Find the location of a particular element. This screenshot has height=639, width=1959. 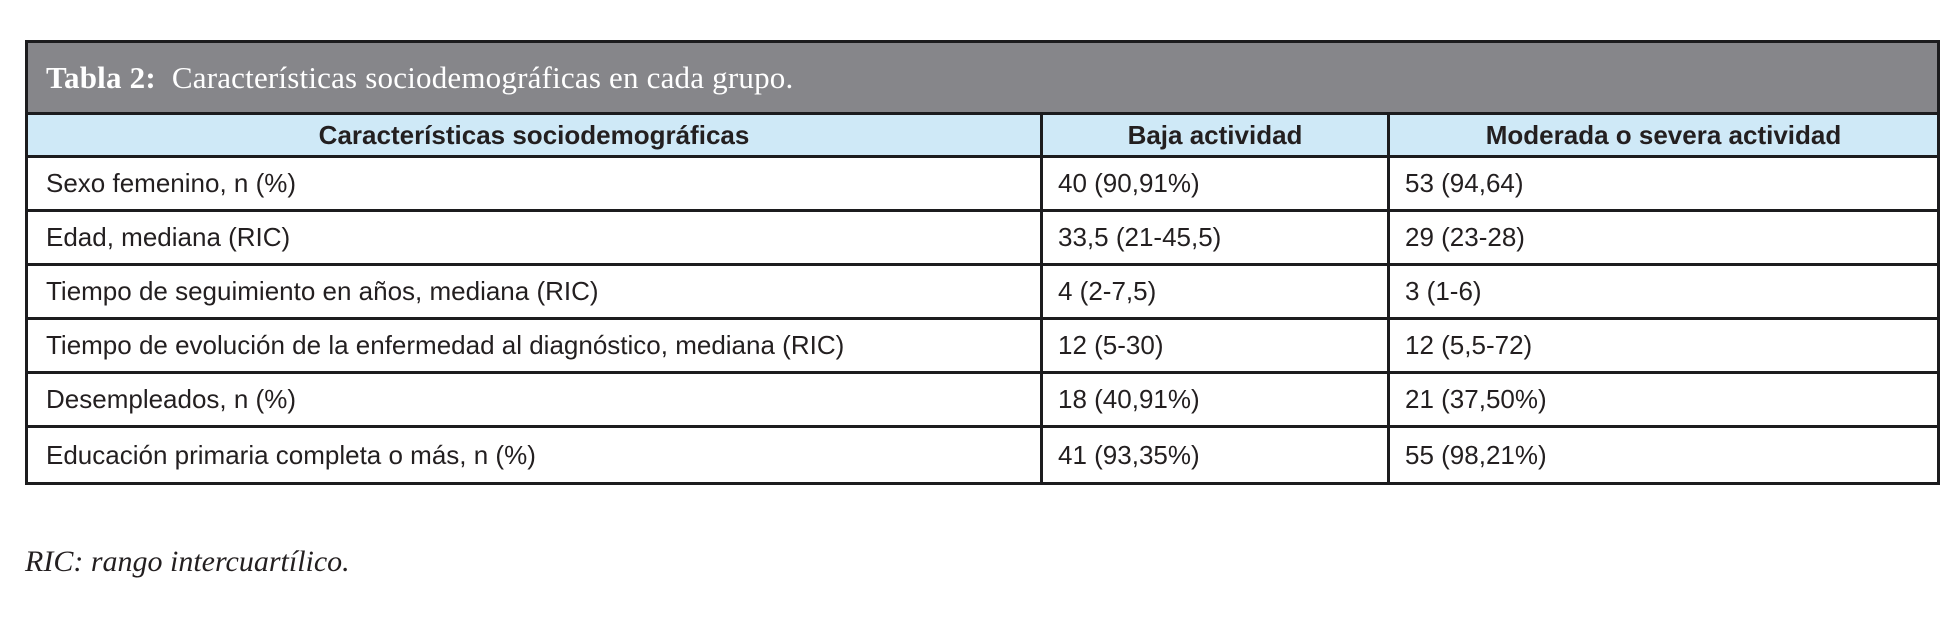

column-header-moderate-severe-activity: Moderada o severa actividad is located at coordinates (1662, 135).